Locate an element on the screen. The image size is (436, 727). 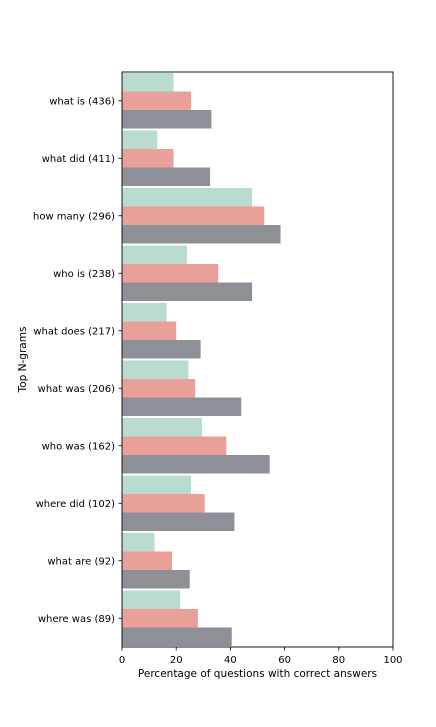
x-tick-label: 80 is located at coordinates (338, 660).